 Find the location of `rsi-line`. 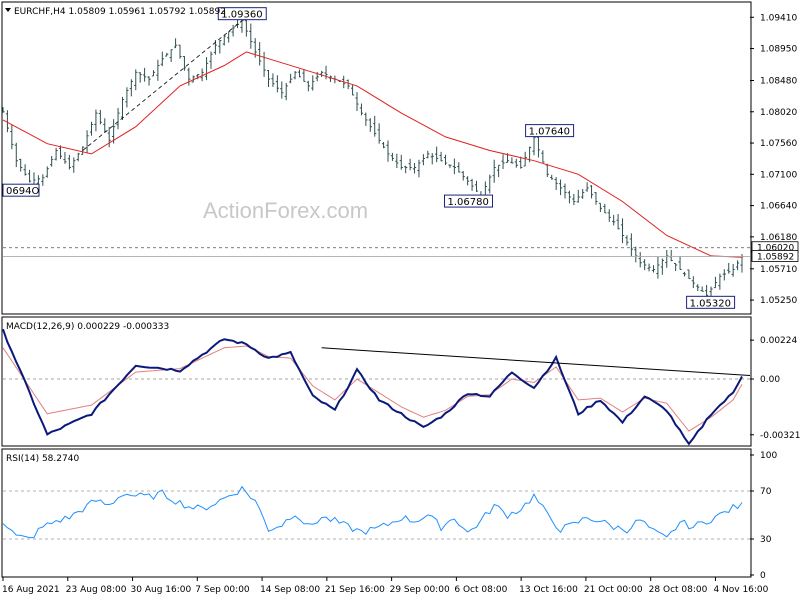

rsi-line is located at coordinates (372, 512).